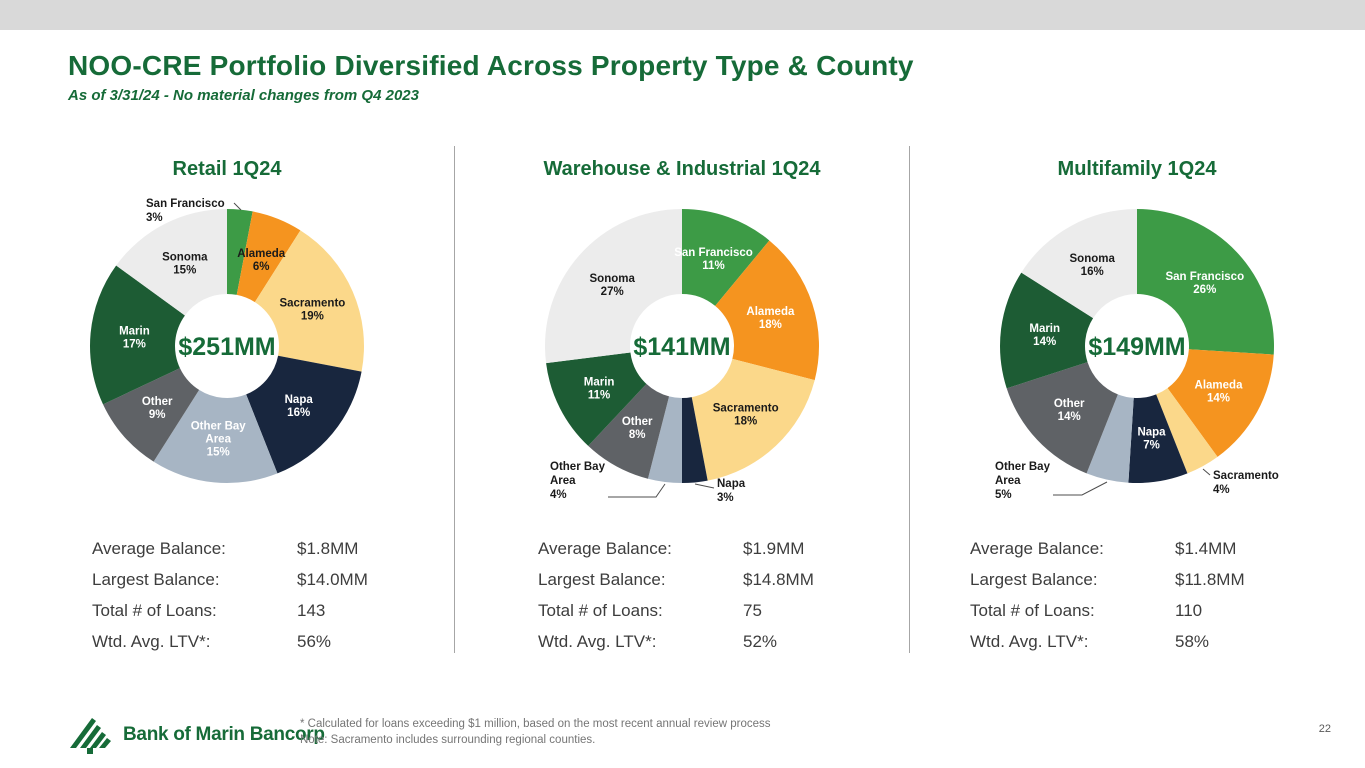 This screenshot has height=768, width=1365. Describe the element at coordinates (1206, 548) in the screenshot. I see `stat-value: $1.4MM` at that location.